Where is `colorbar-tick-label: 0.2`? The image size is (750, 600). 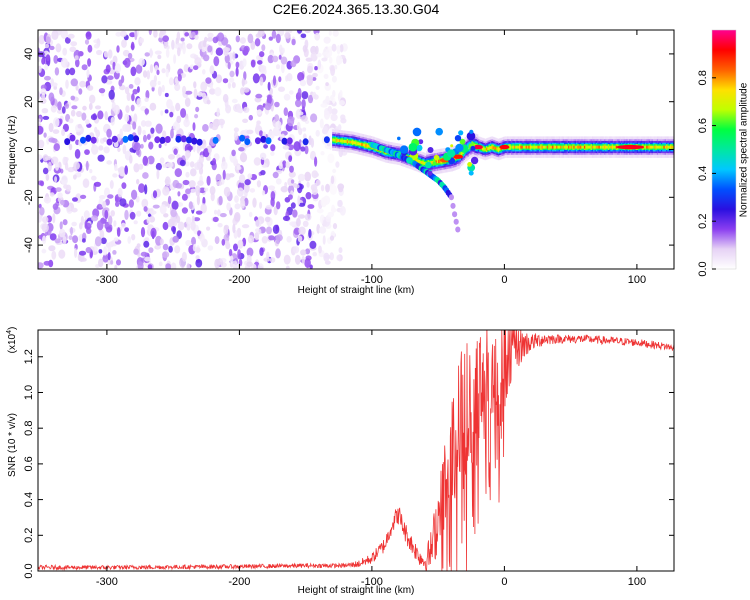 colorbar-tick-label: 0.2 is located at coordinates (703, 221).